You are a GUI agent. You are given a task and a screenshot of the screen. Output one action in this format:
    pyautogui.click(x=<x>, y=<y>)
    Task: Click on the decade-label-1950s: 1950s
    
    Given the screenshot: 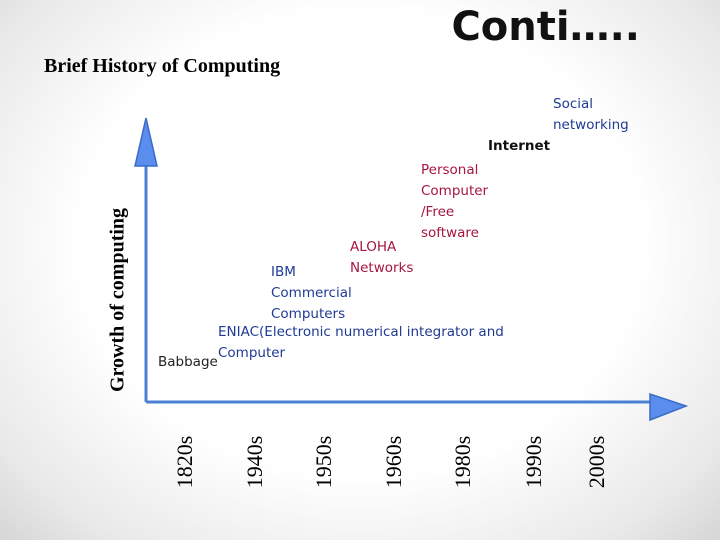 What is the action you would take?
    pyautogui.click(x=323, y=462)
    